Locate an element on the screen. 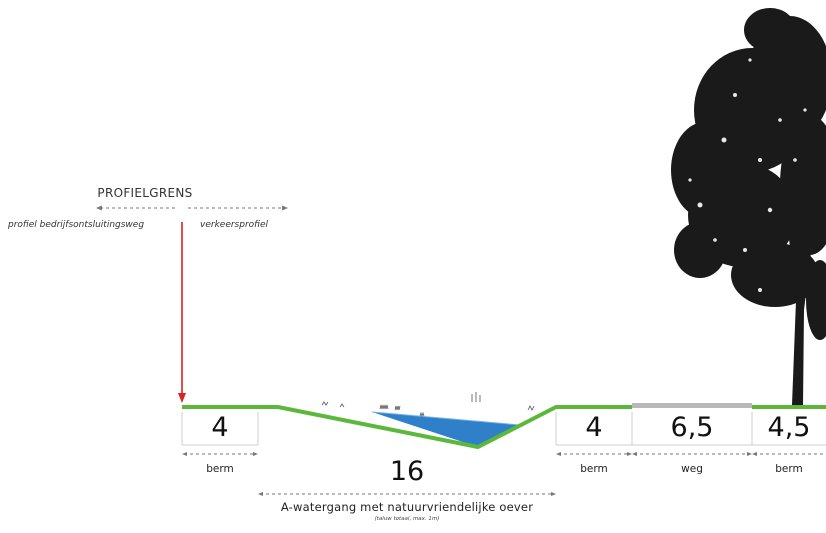 The width and height of the screenshot is (826, 533). segment-label-berm-right: berm is located at coordinates (789, 469).